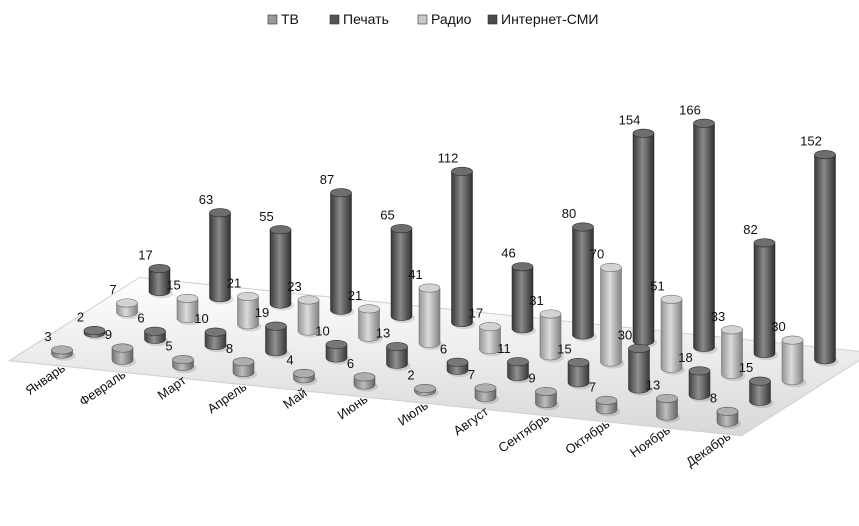 The width and height of the screenshot is (859, 526). Describe the element at coordinates (398, 356) in the screenshot. I see `bar-печать-июнь` at that location.